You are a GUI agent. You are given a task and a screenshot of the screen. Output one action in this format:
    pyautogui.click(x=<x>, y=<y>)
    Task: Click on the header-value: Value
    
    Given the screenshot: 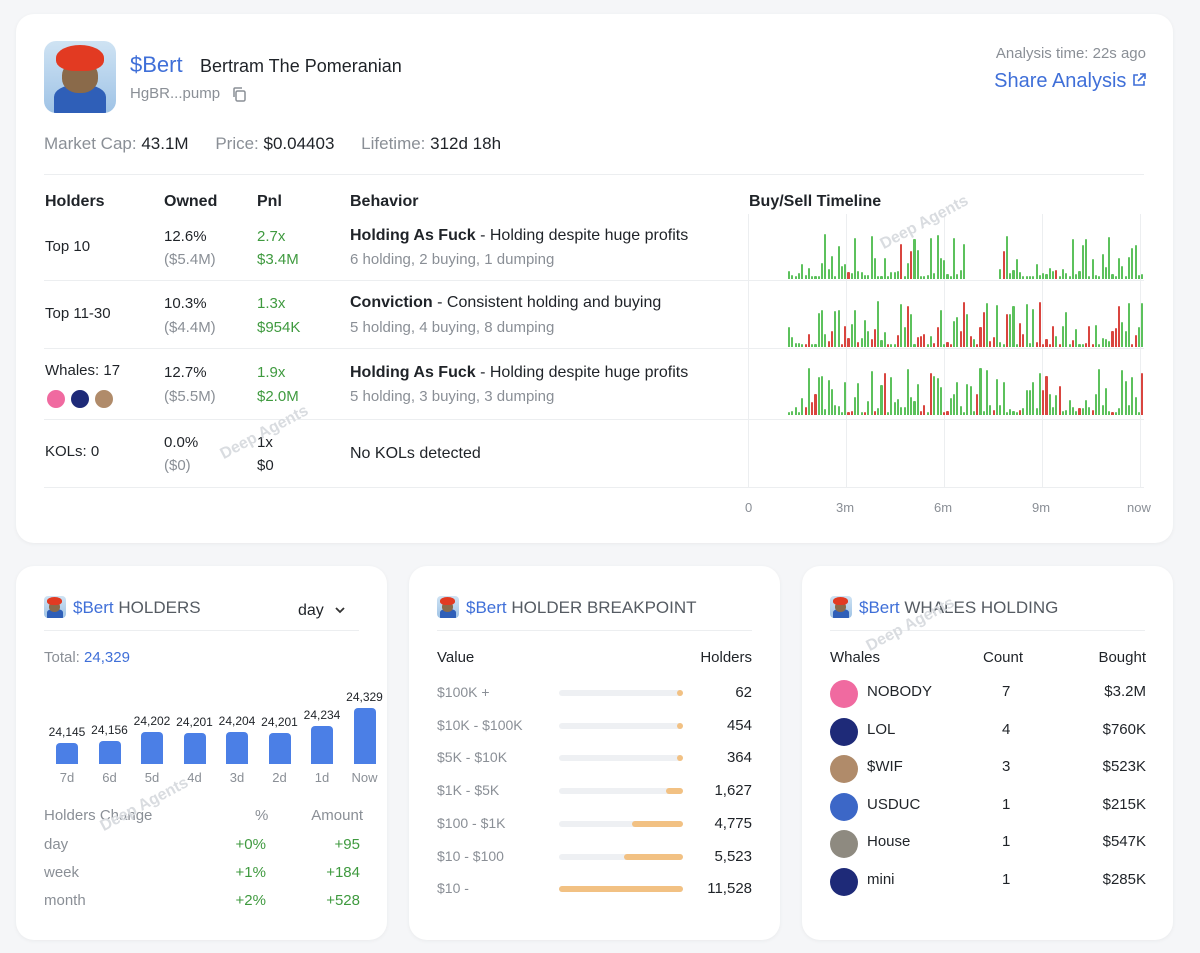 What is the action you would take?
    pyautogui.click(x=456, y=657)
    